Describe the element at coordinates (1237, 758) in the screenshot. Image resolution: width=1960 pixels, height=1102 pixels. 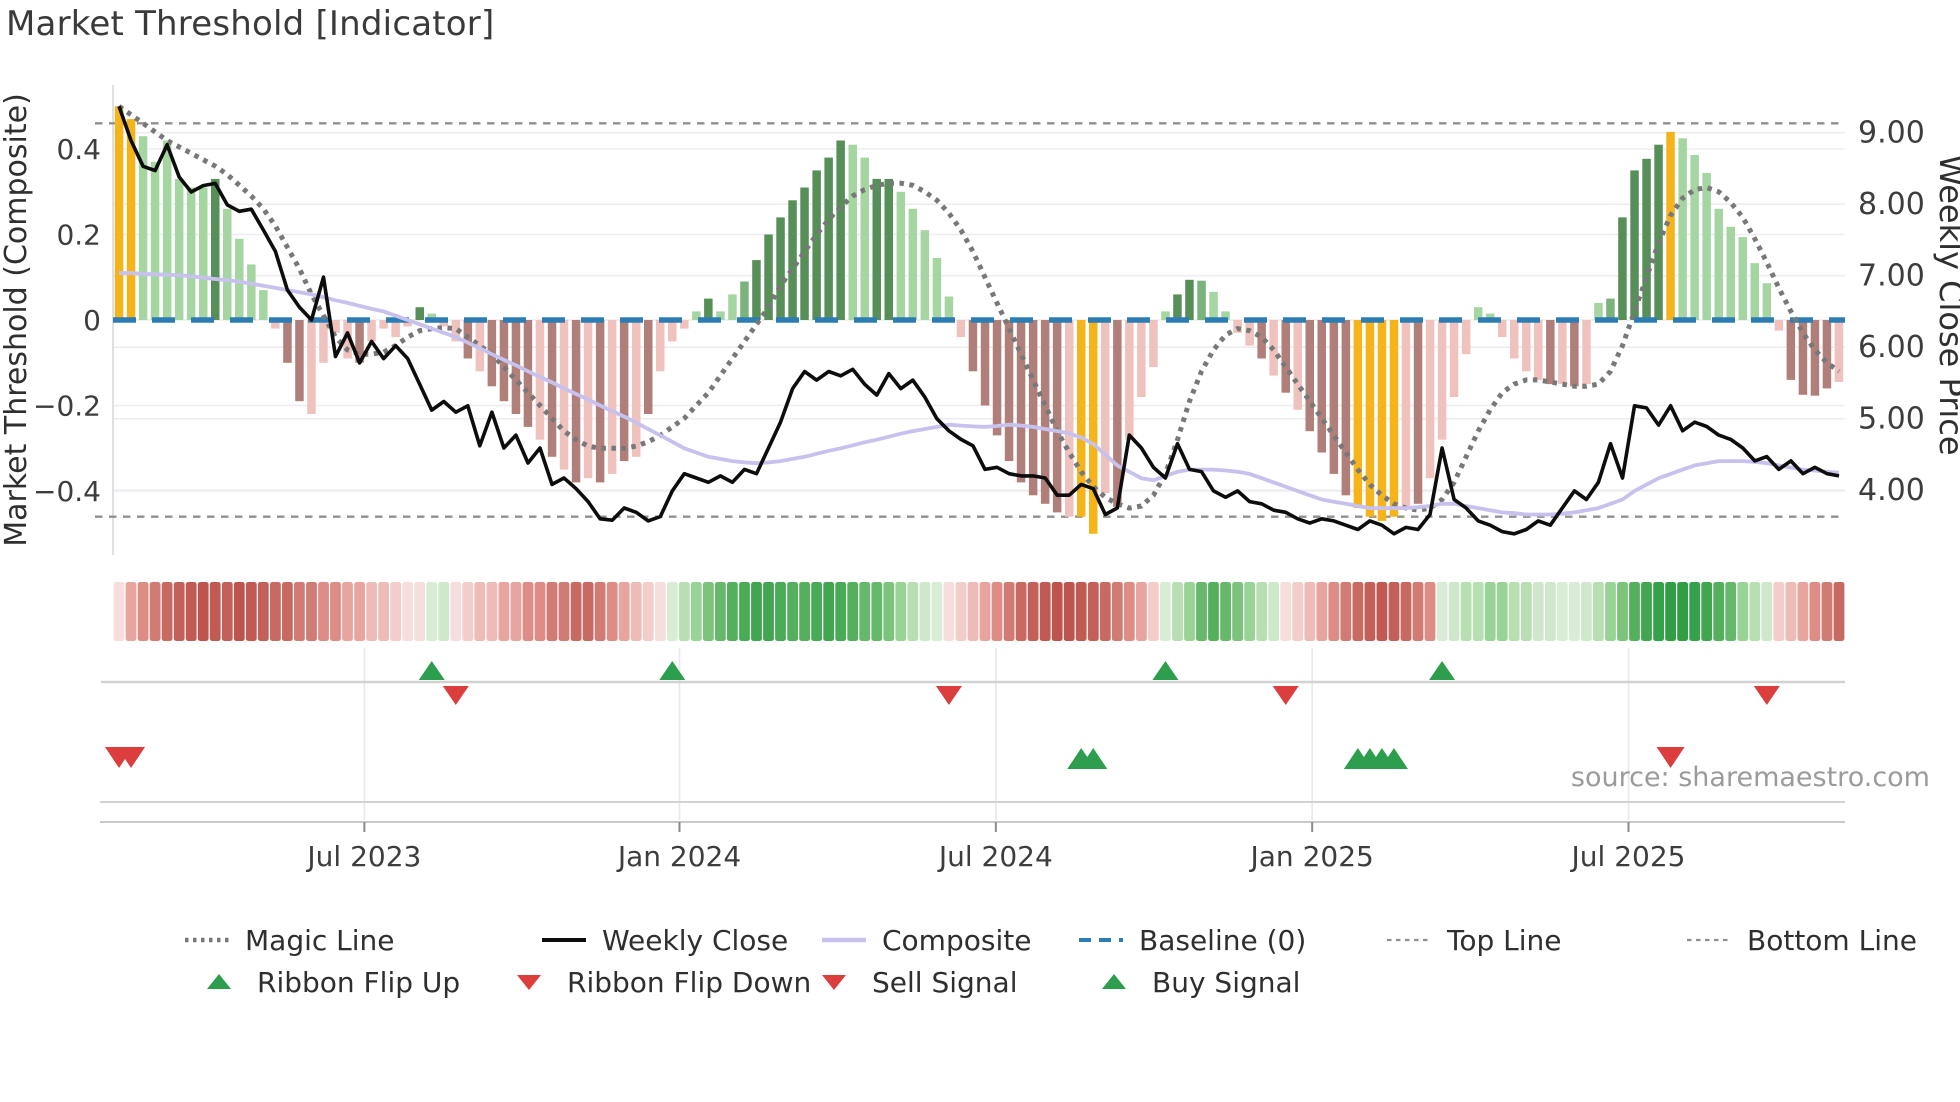
I see `buy-signal-markers` at that location.